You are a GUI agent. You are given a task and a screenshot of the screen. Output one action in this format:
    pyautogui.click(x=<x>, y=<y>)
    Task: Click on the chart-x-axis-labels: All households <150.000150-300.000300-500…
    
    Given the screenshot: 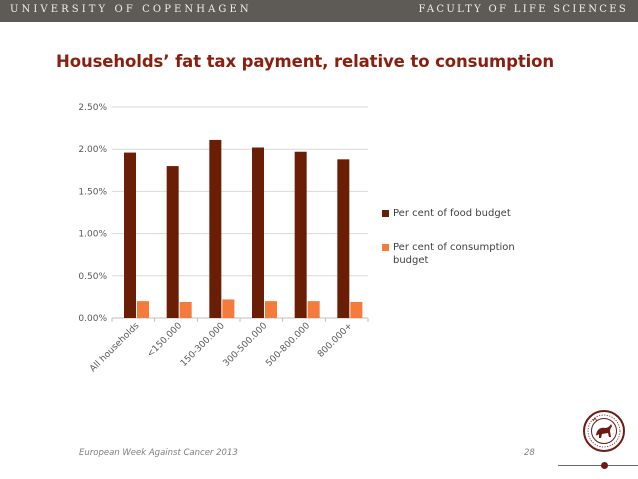 What is the action you would take?
    pyautogui.click(x=221, y=347)
    